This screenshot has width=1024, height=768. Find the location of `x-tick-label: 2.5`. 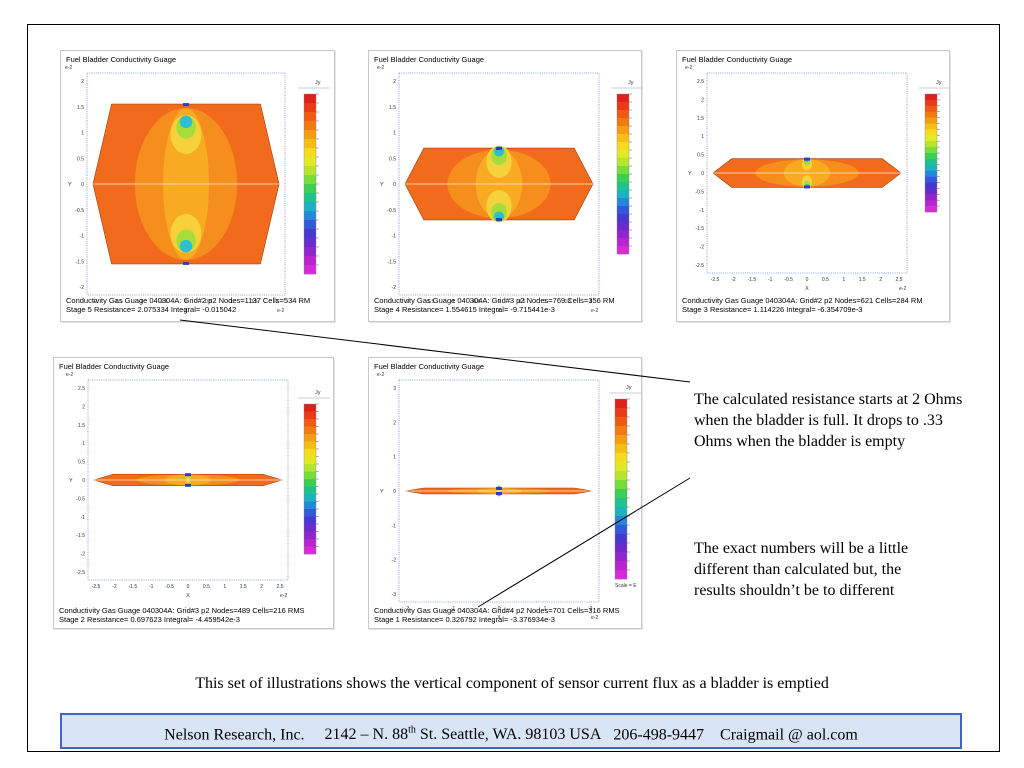

x-tick-label: 2.5 is located at coordinates (280, 587).